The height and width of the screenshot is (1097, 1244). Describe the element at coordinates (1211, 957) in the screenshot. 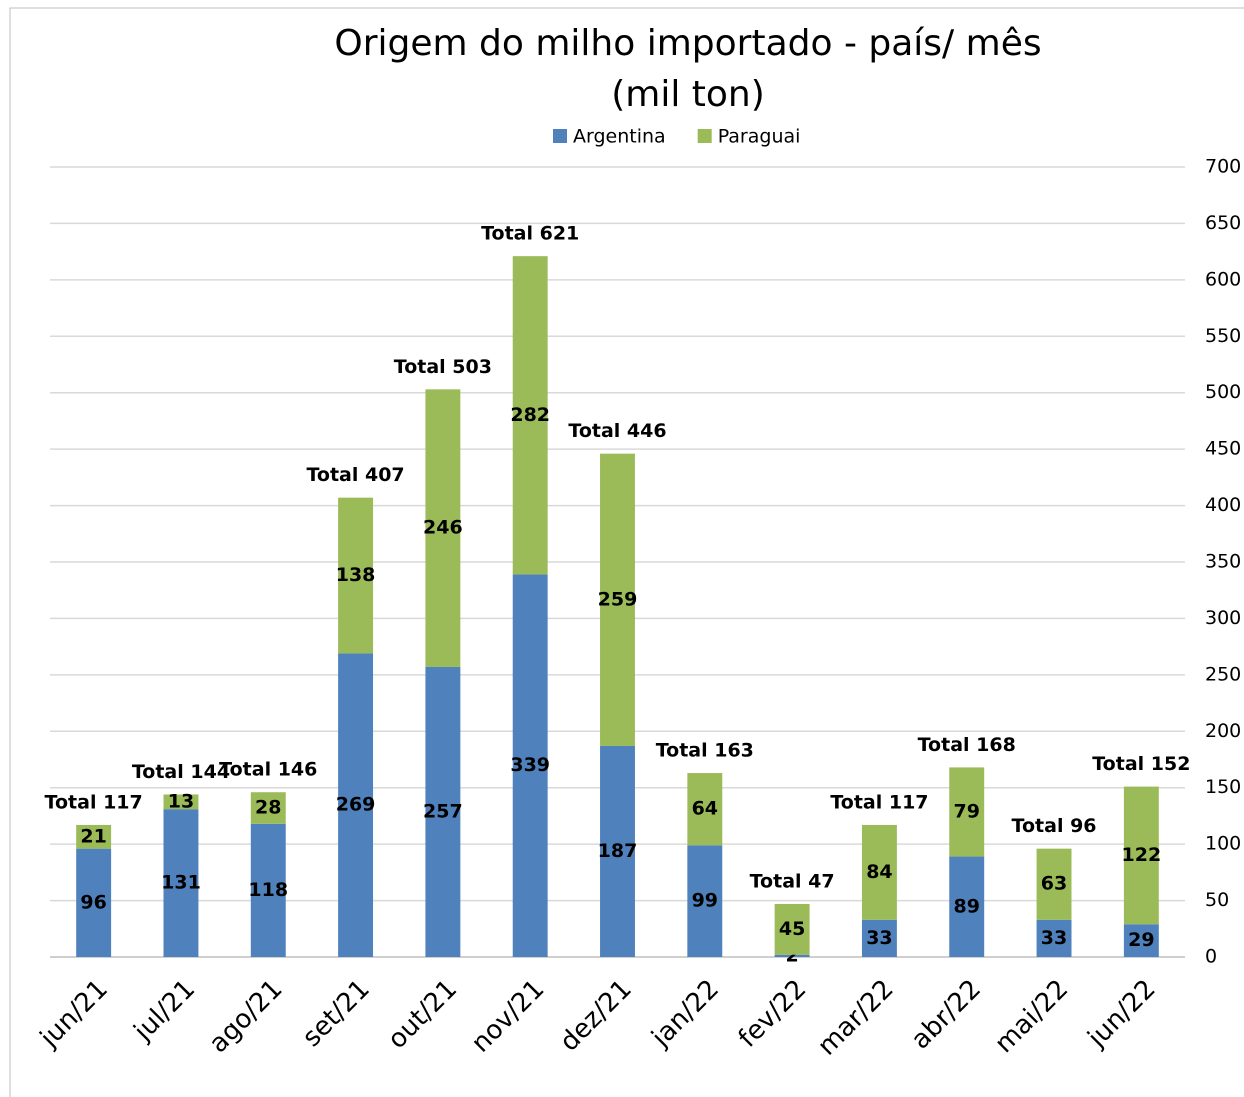

I see `y-tick-label: 0` at that location.